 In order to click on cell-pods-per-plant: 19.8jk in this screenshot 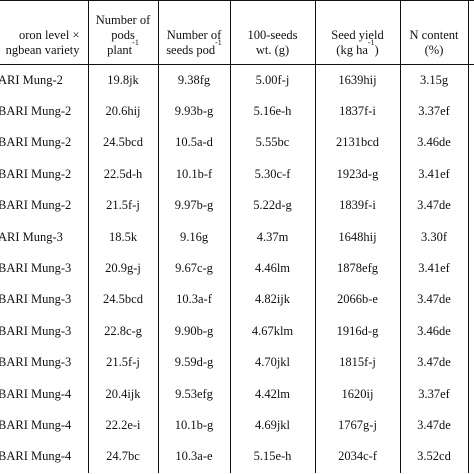, I will do `click(122, 80)`.